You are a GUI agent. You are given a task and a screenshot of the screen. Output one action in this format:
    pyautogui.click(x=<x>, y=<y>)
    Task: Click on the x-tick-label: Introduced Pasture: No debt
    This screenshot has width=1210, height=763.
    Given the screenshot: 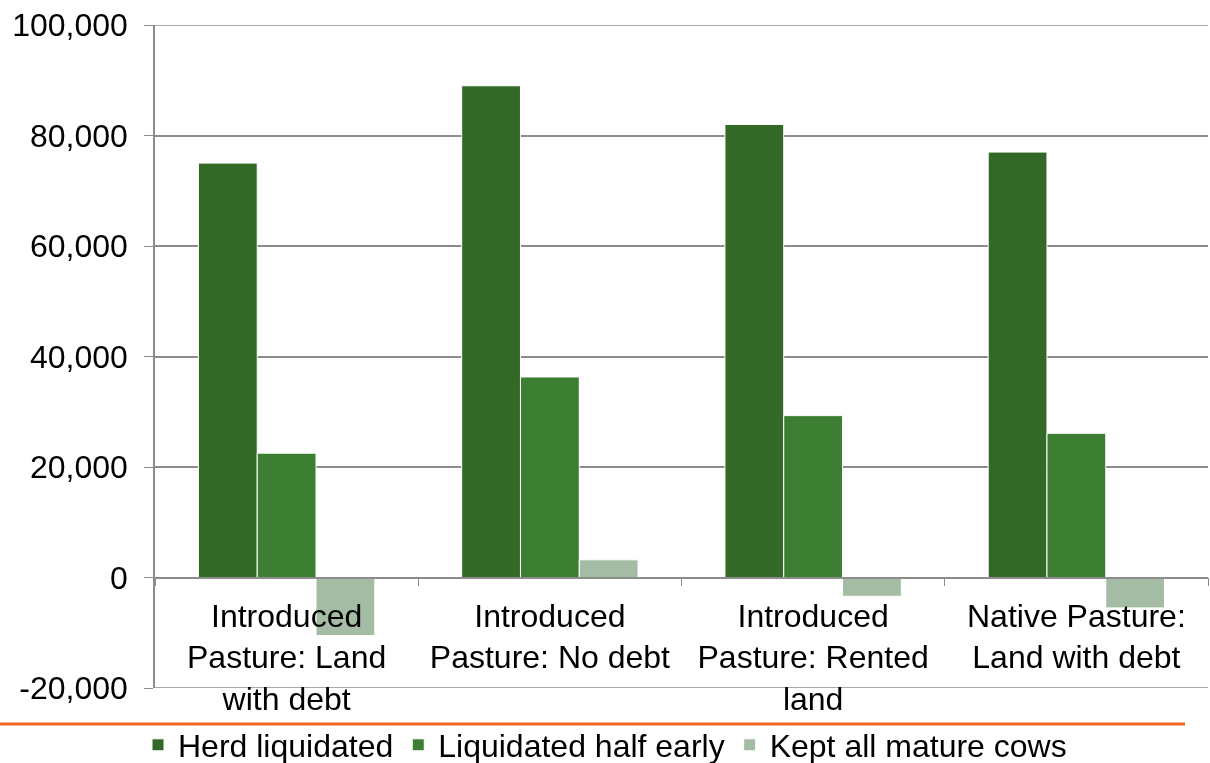 What is the action you would take?
    pyautogui.click(x=550, y=636)
    